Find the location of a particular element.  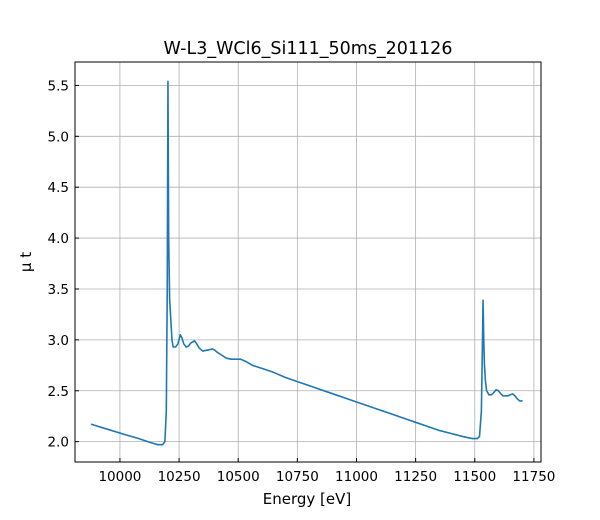

x-tick-label: 10750 is located at coordinates (297, 477).